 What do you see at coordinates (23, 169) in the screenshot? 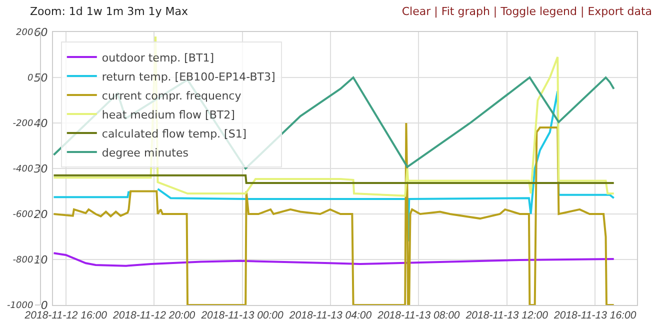
I see `y2-tick-label: -400` at bounding box center [23, 169].